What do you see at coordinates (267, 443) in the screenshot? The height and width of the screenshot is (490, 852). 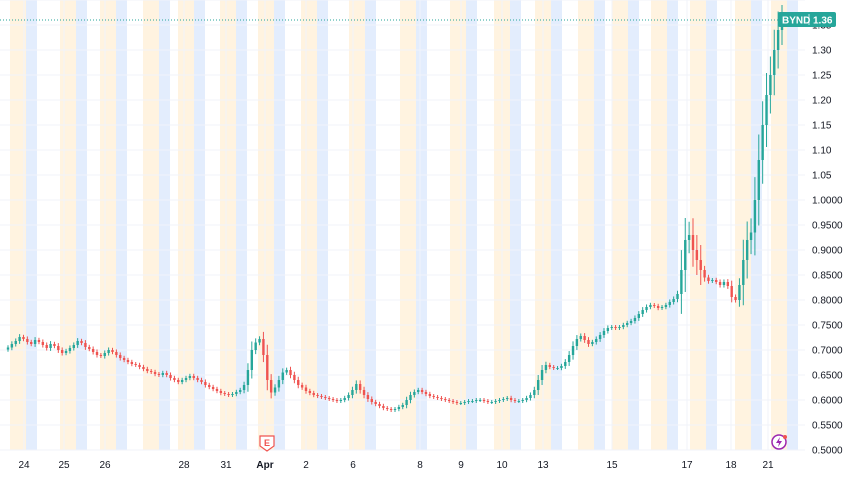 I see `earnings-marker: E` at bounding box center [267, 443].